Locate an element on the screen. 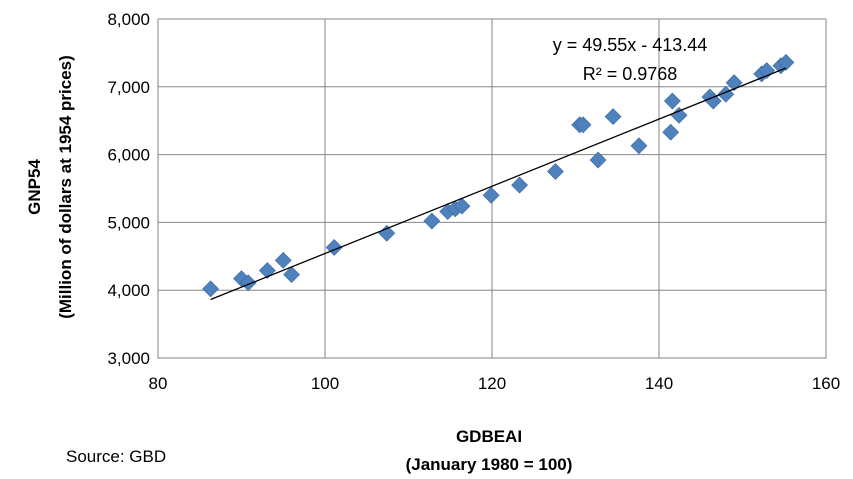  y-tick-label: 4,000 is located at coordinates (128, 290).